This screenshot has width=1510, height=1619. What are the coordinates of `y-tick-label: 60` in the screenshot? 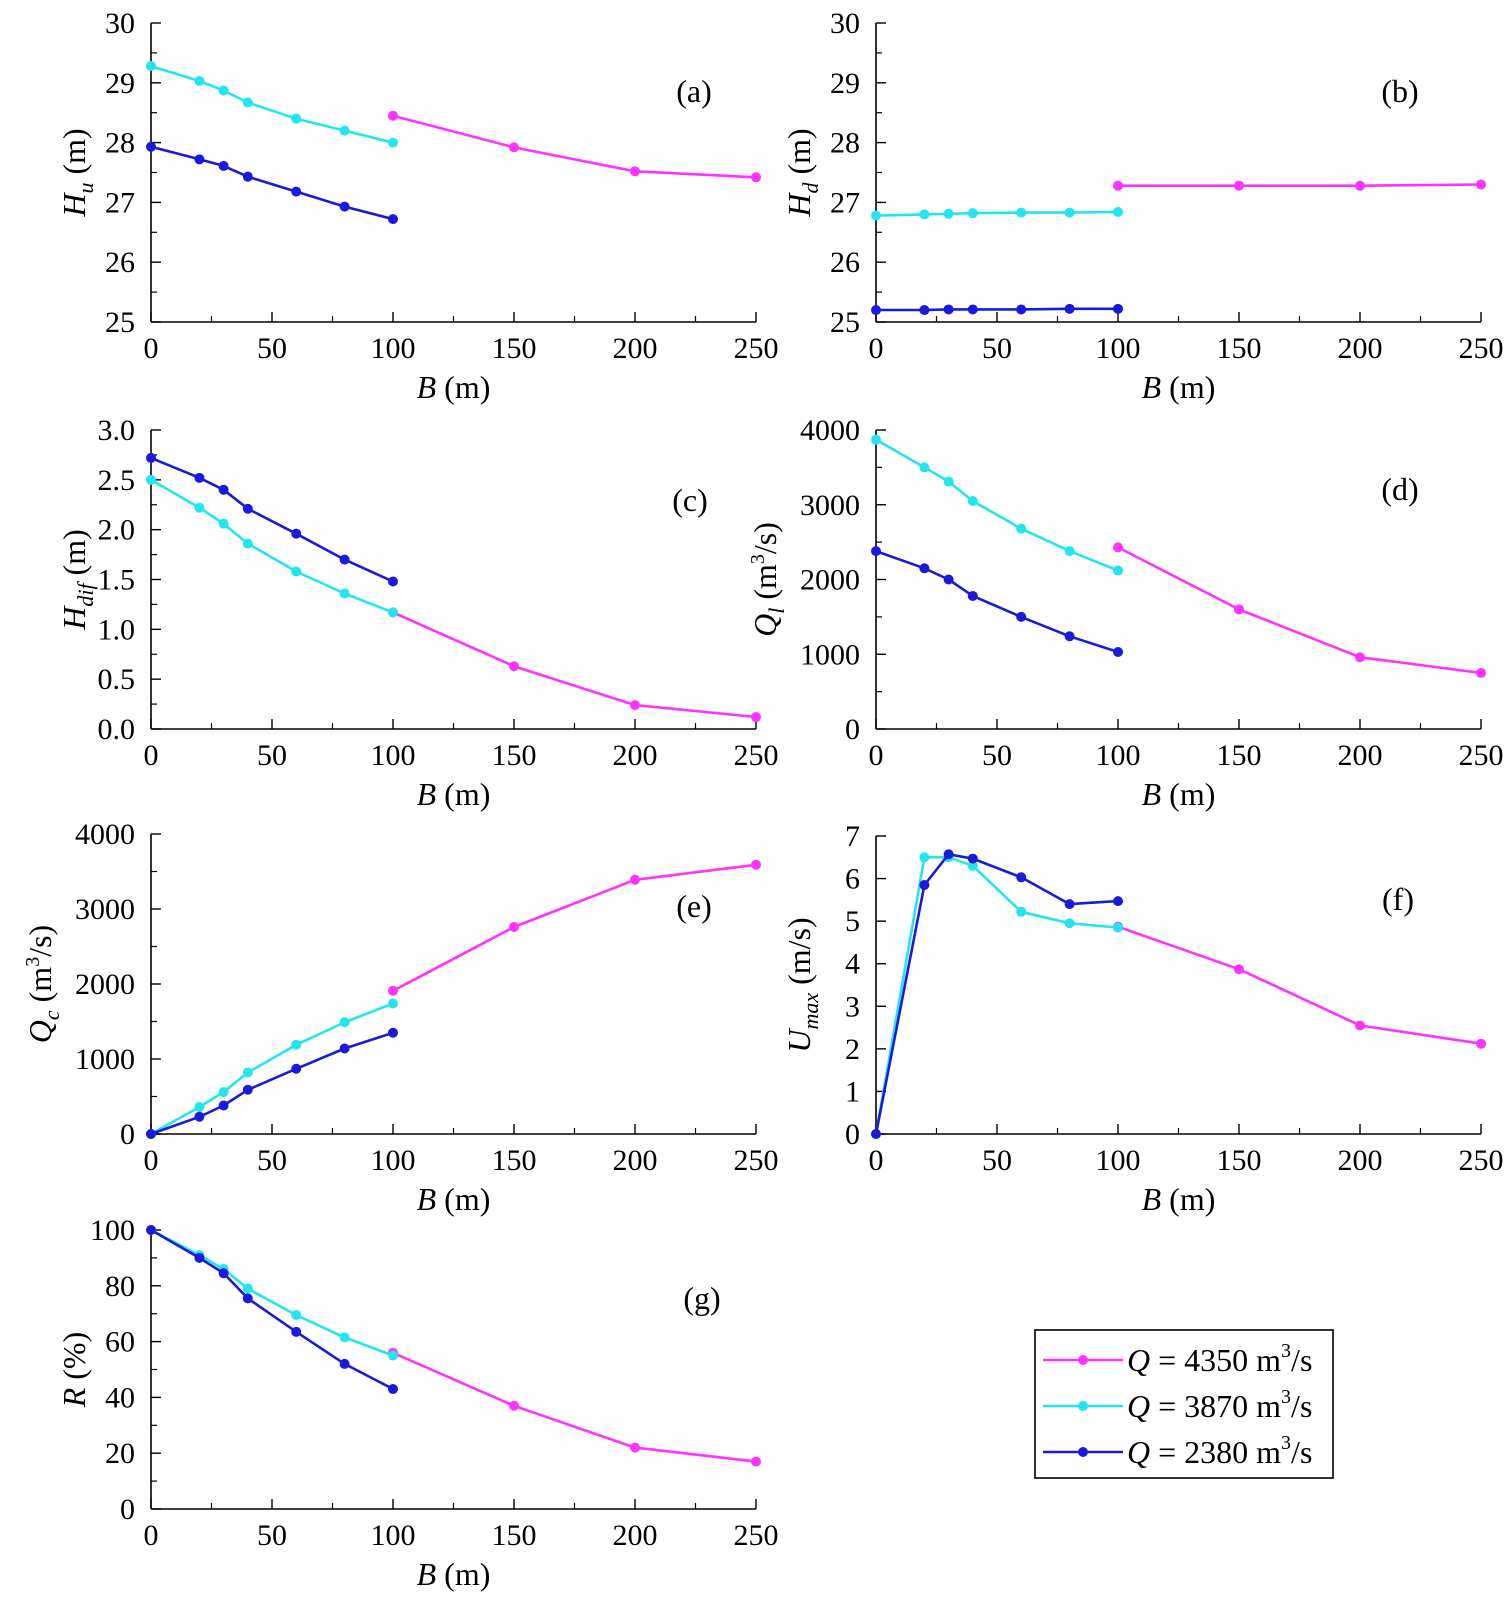 It's located at (120, 1342).